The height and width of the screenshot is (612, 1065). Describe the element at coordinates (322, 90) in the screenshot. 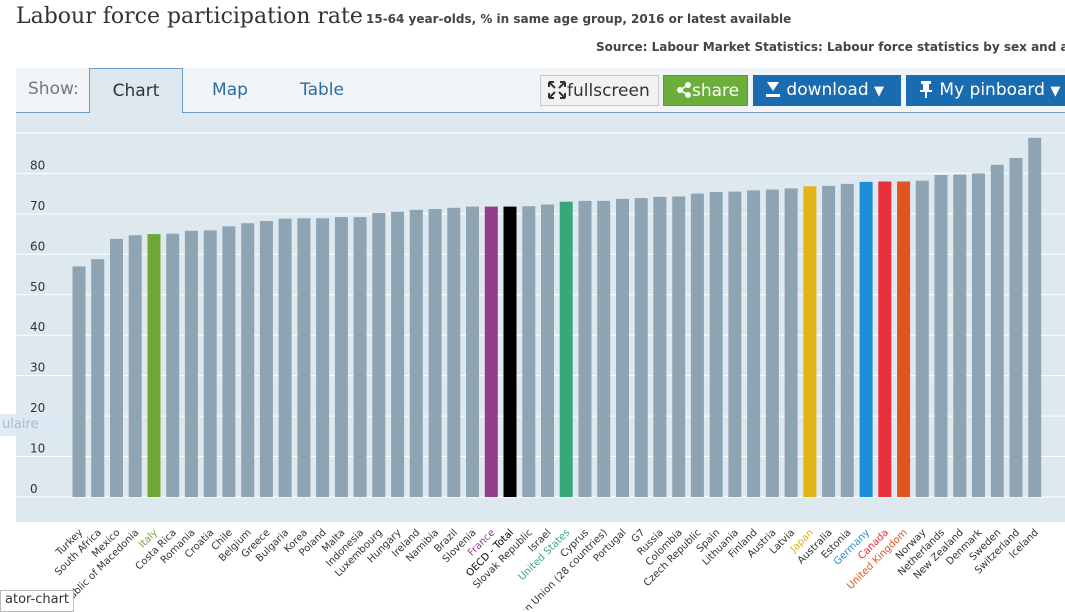

I see `tab-table: Table` at that location.